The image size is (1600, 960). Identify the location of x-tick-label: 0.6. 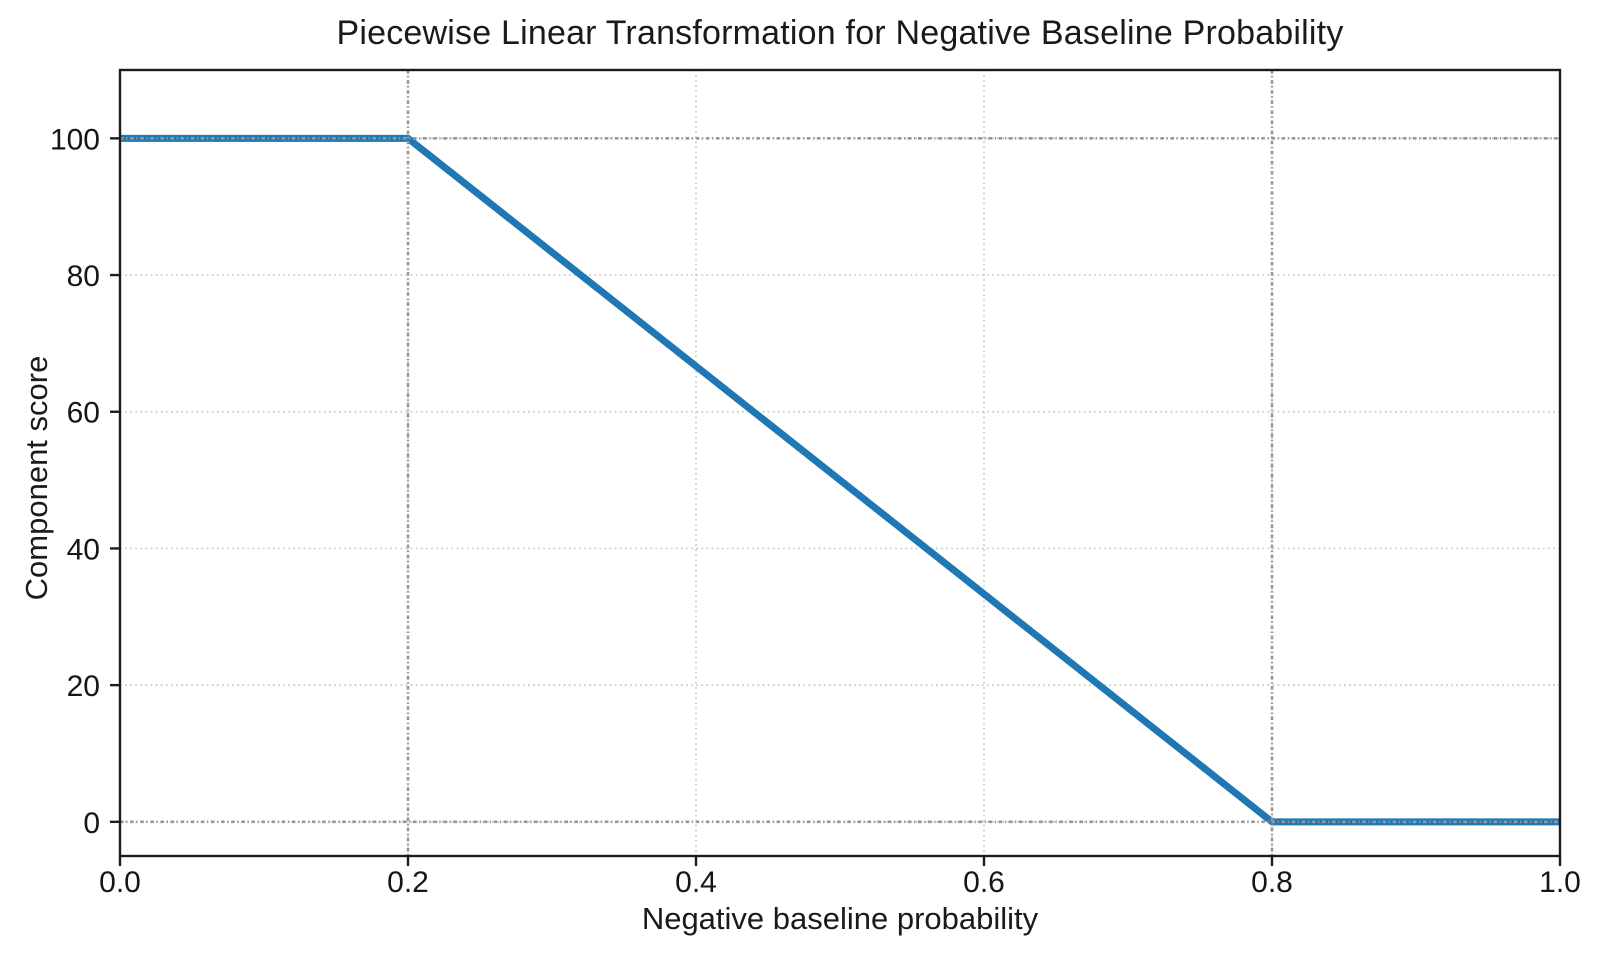
(984, 882).